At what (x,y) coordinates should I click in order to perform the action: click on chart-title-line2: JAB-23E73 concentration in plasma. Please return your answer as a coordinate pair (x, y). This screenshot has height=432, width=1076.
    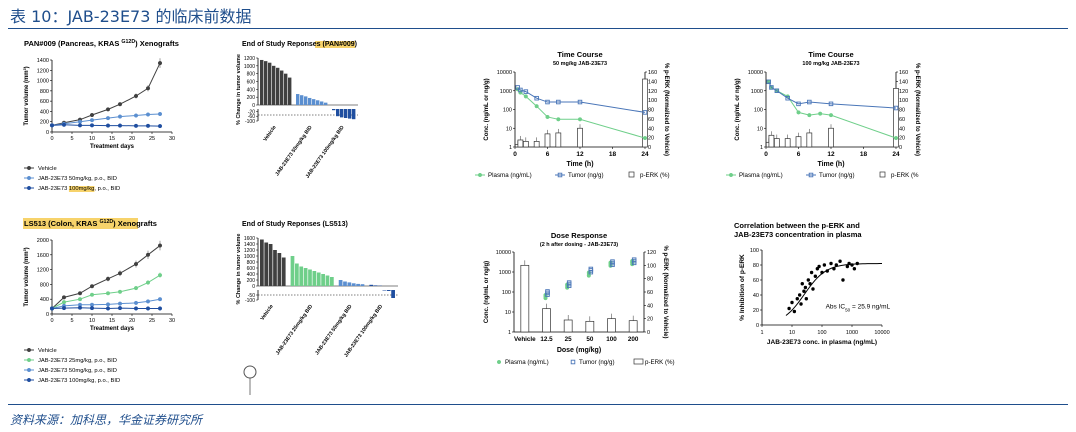
    Looking at the image, I should click on (798, 234).